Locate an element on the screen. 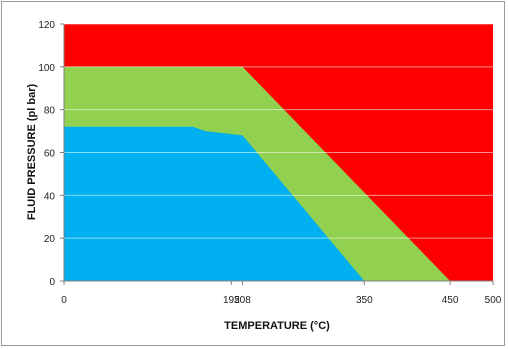 This screenshot has width=508, height=349. x-tick-label-4: 450 is located at coordinates (450, 300).